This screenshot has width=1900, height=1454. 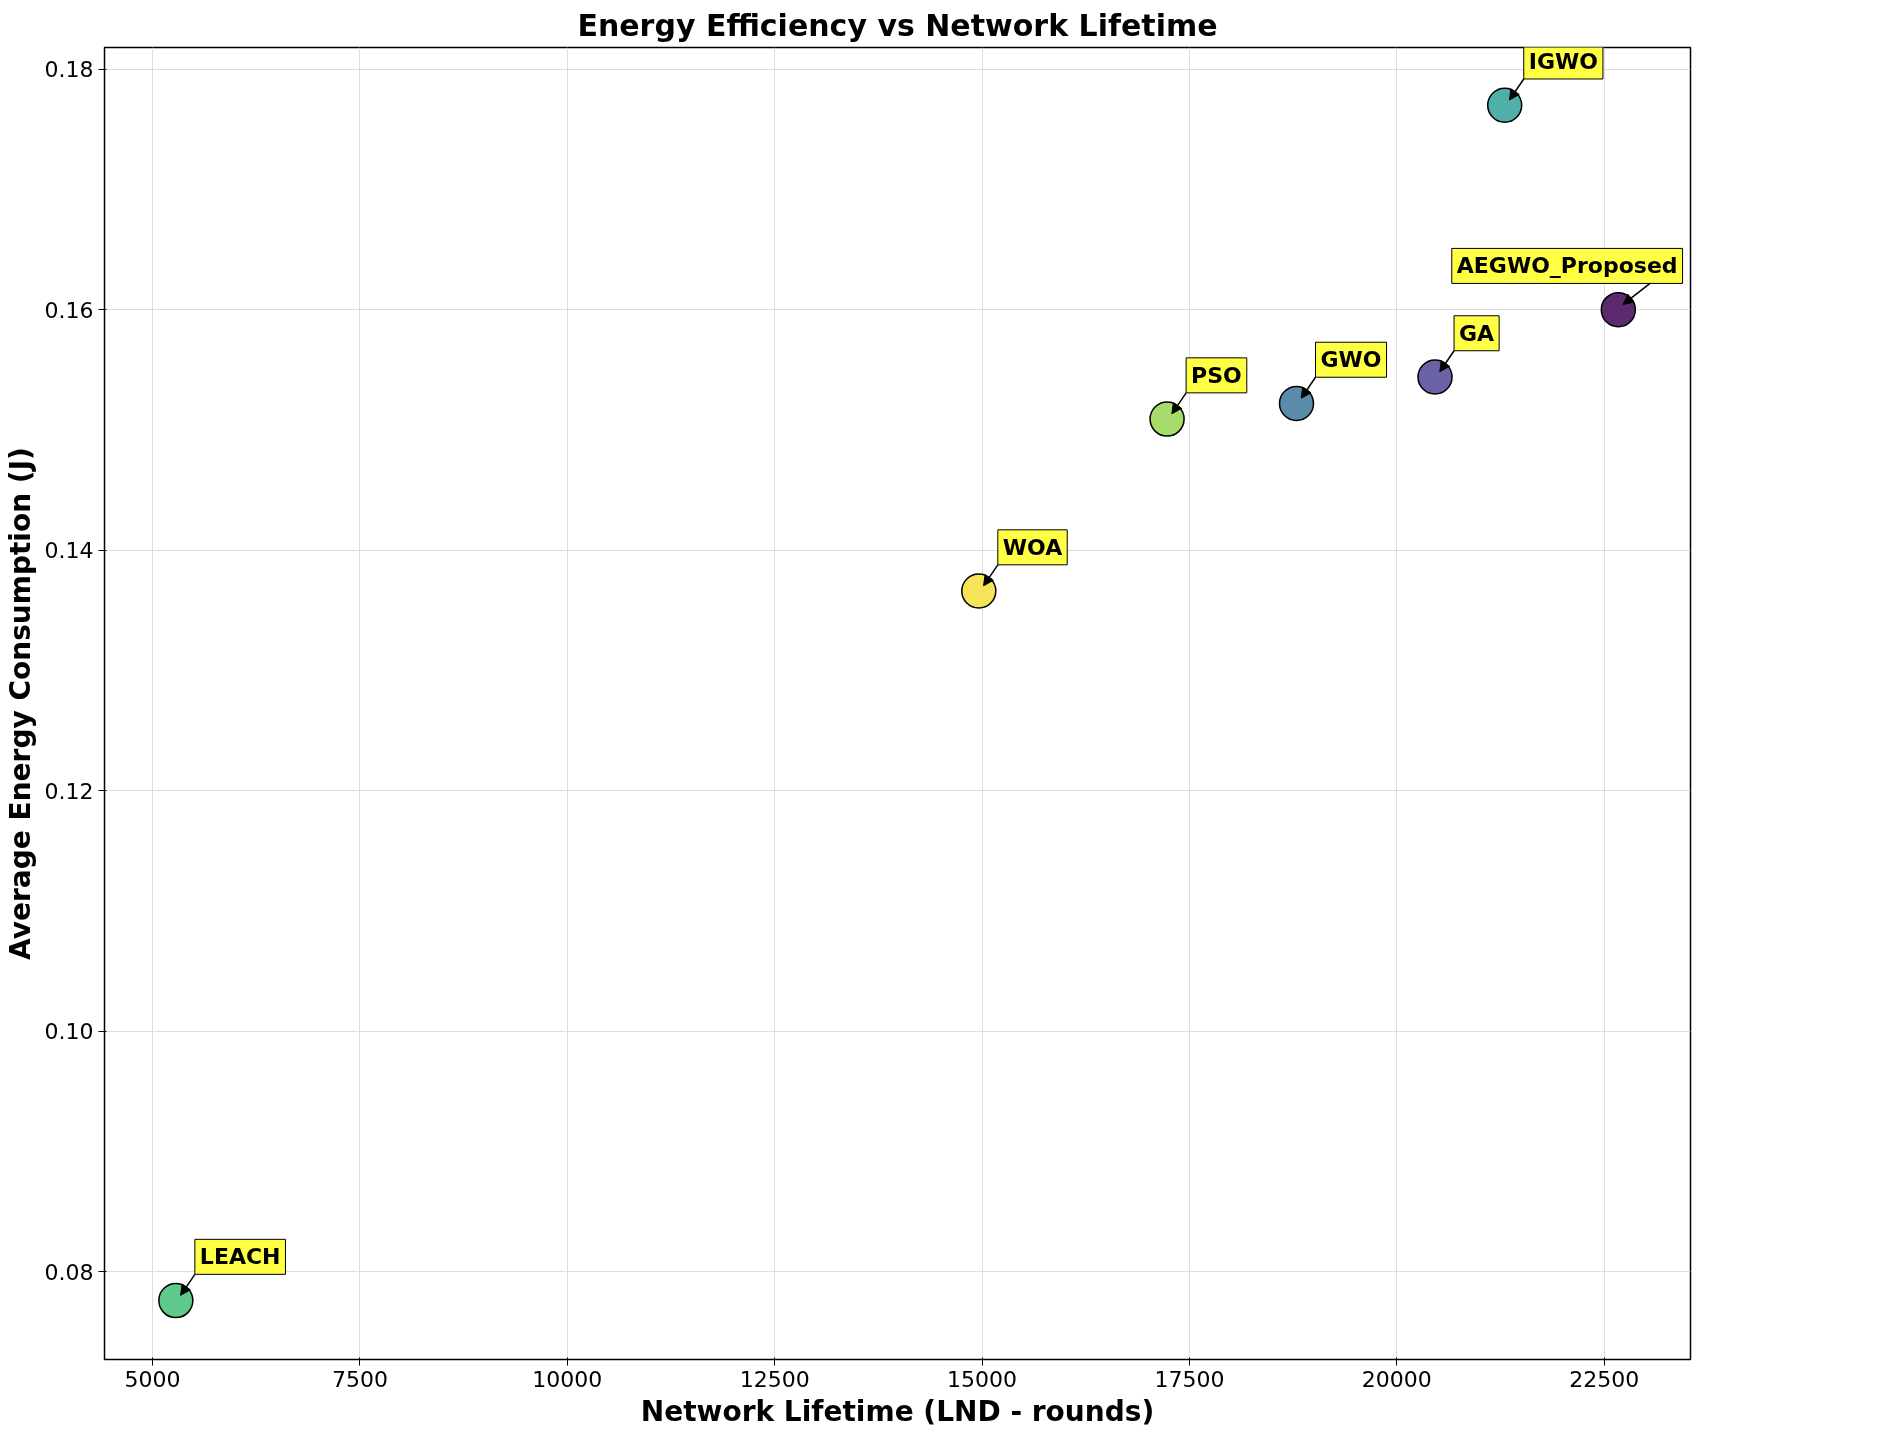 What do you see at coordinates (982, 1379) in the screenshot?
I see `x-tick-label: 15000` at bounding box center [982, 1379].